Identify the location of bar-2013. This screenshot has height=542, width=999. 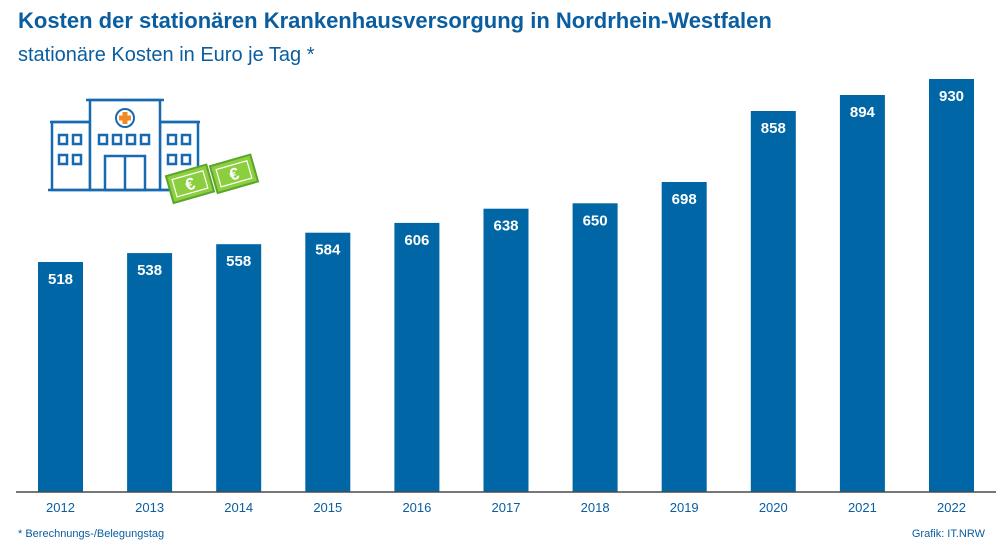
(150, 372).